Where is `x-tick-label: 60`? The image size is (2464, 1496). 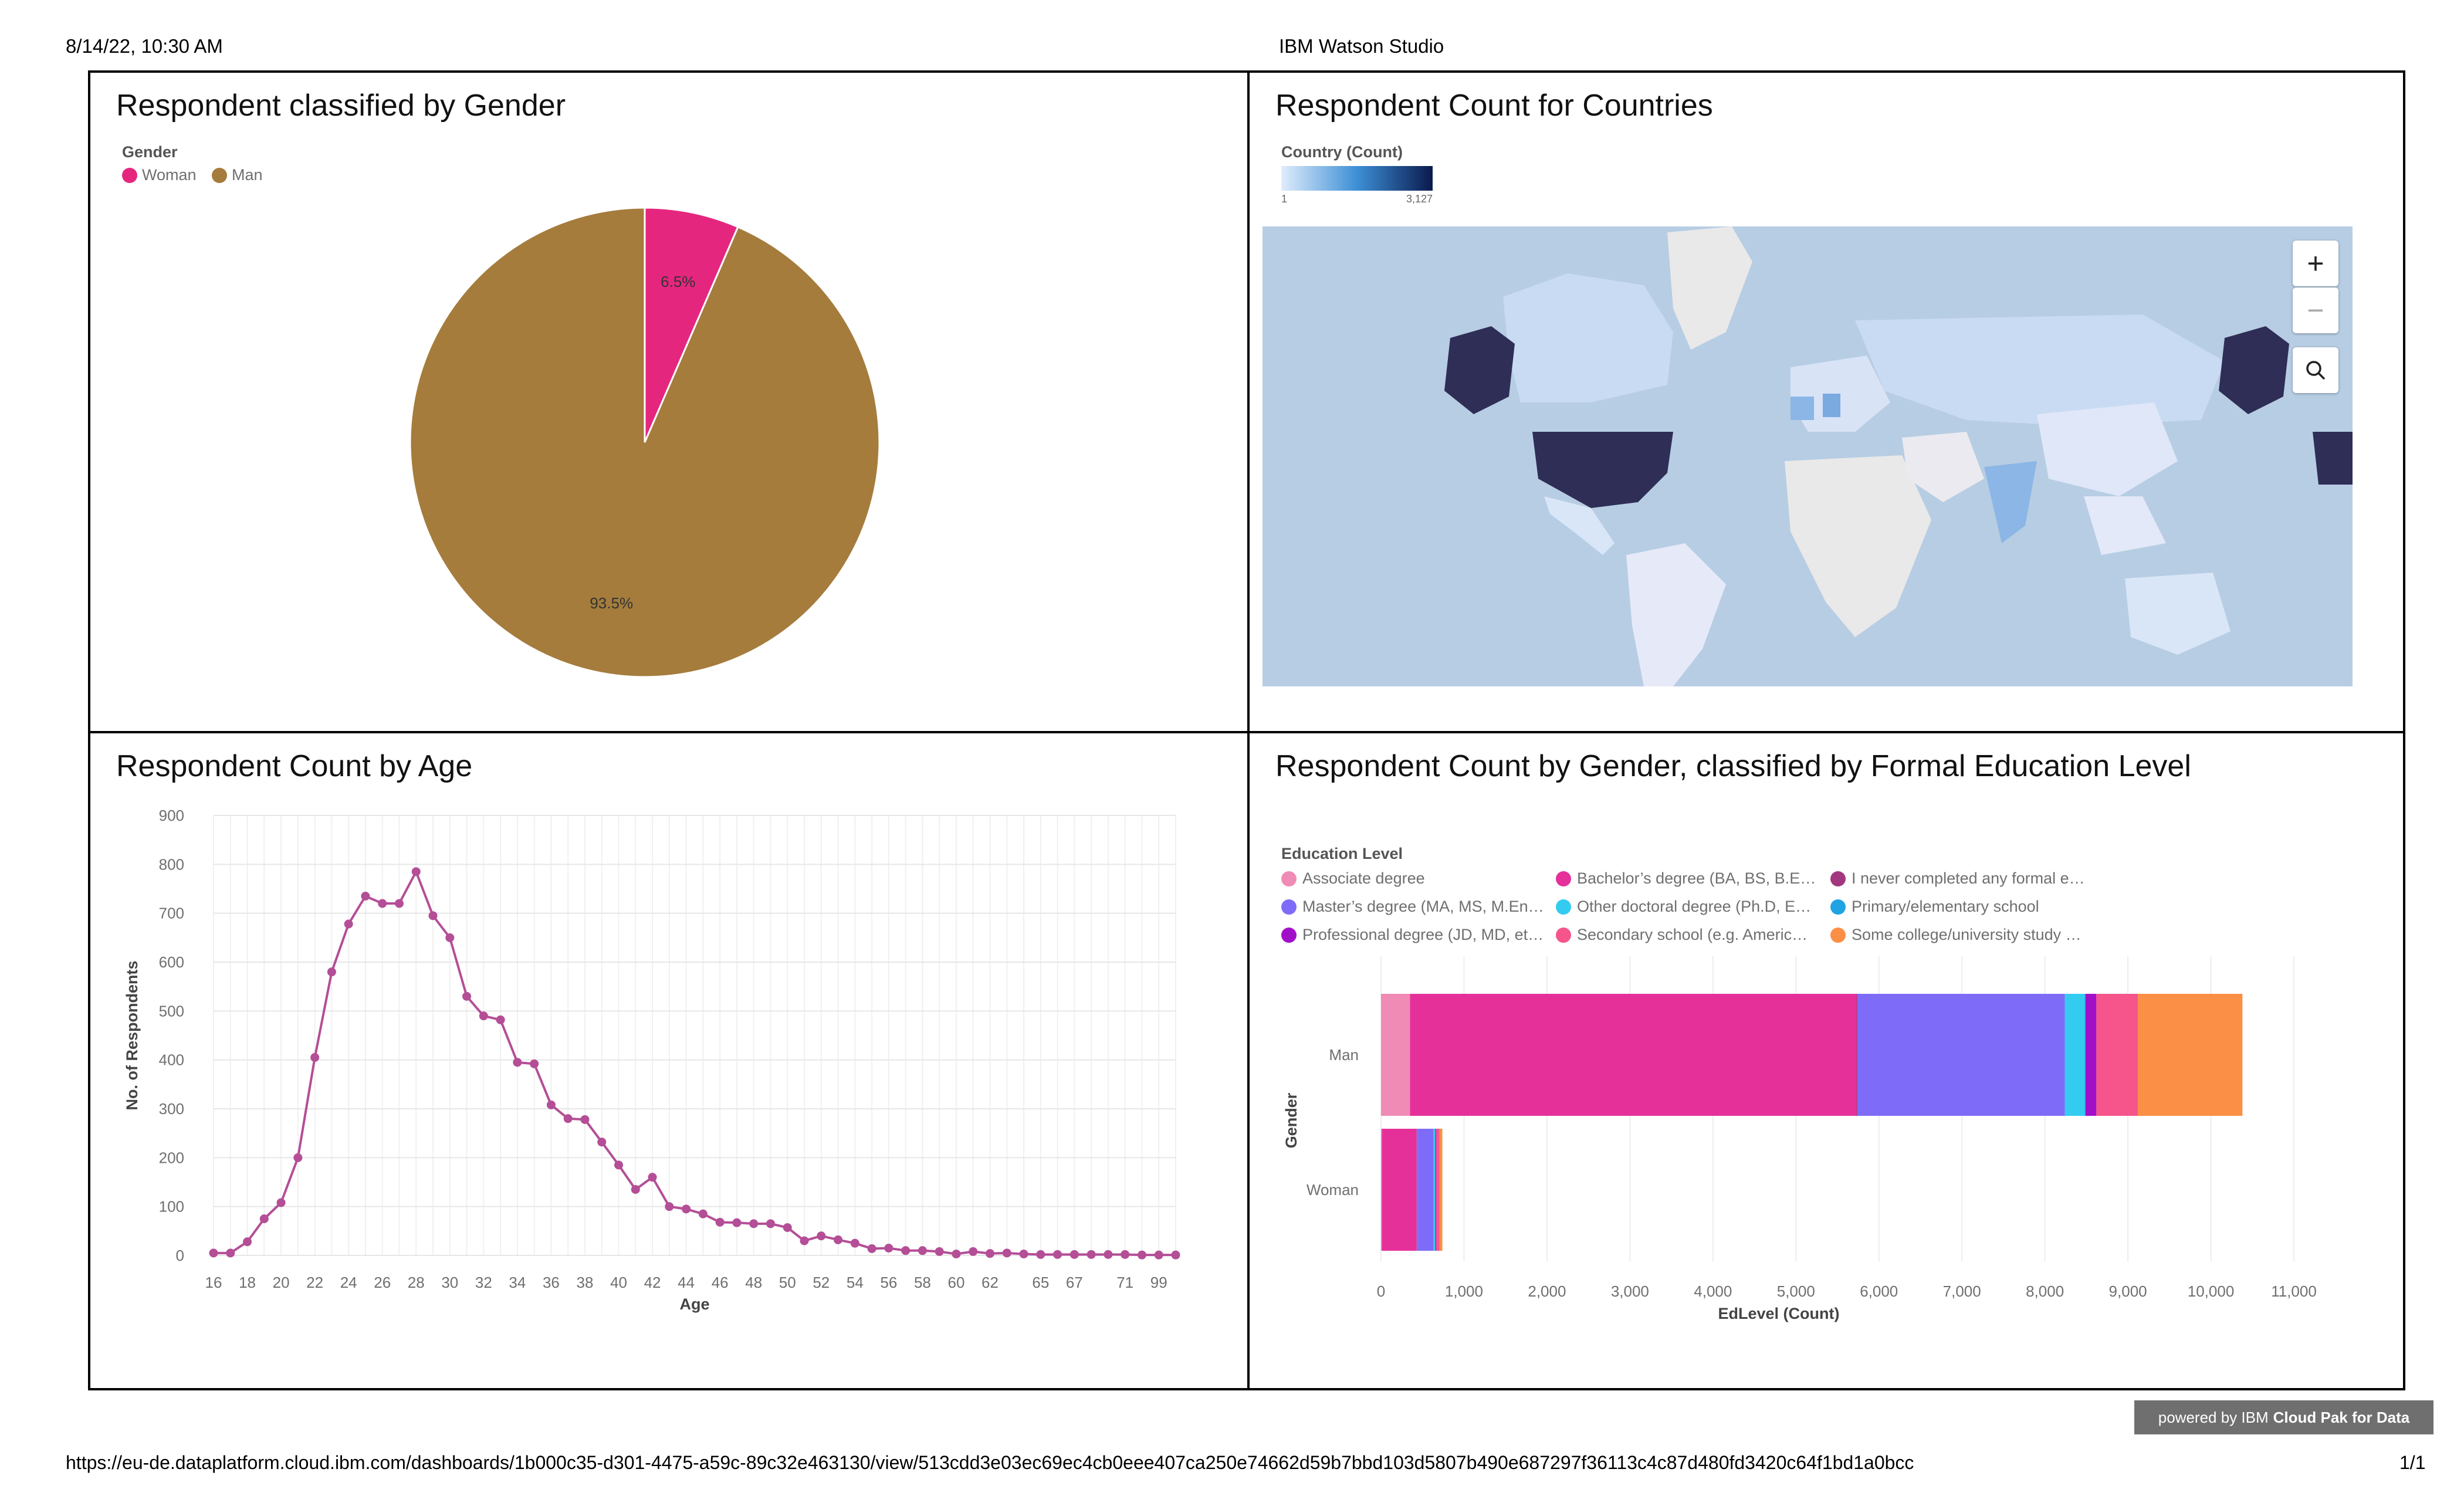
x-tick-label: 60 is located at coordinates (956, 1282).